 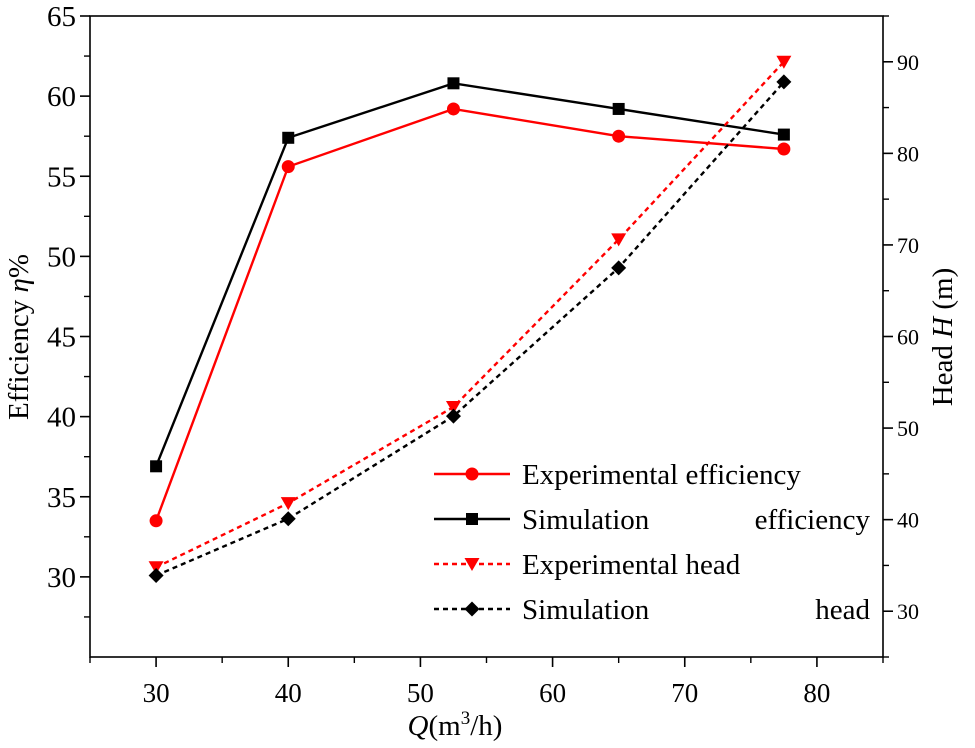 I want to click on y-left-tick-label: 60, so click(x=61, y=97).